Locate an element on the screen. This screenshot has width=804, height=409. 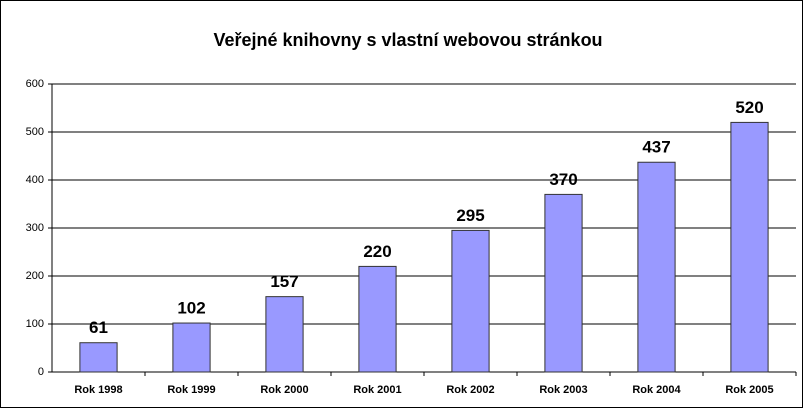
y-tick-label: 400 is located at coordinates (35, 180).